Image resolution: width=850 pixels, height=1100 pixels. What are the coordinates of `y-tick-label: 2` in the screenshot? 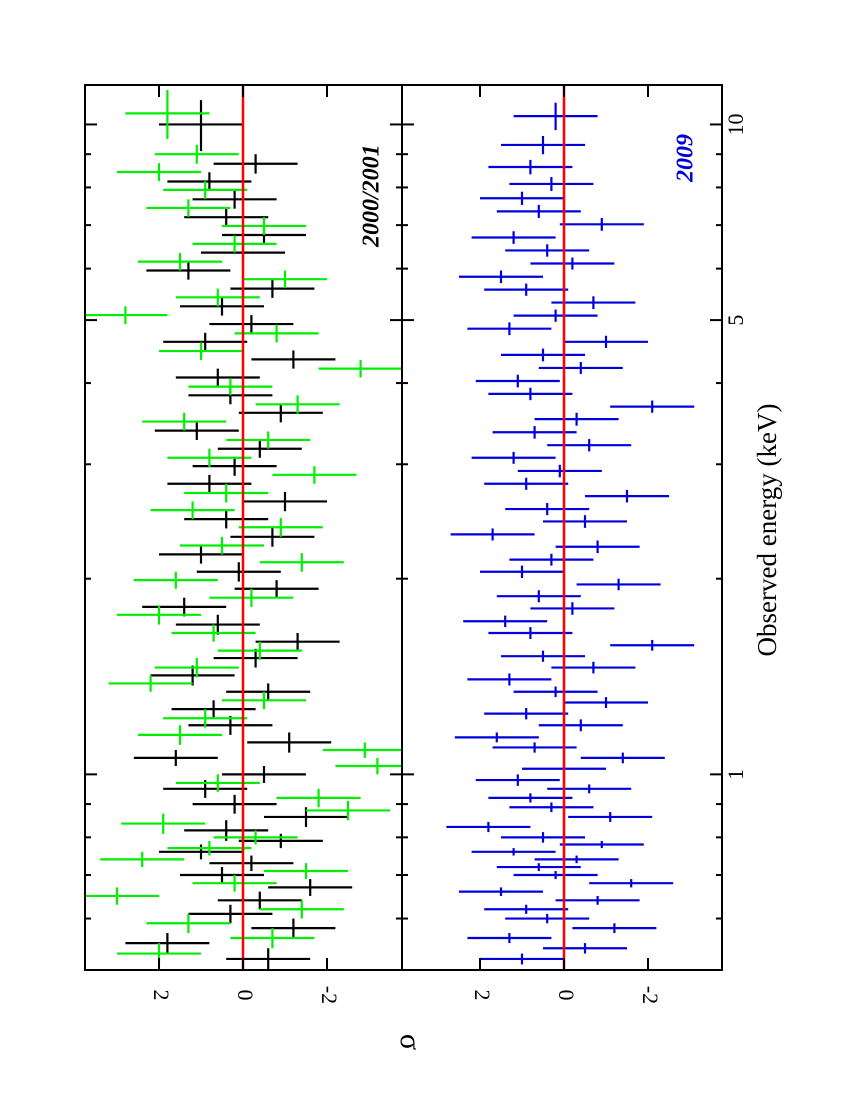 It's located at (161, 995).